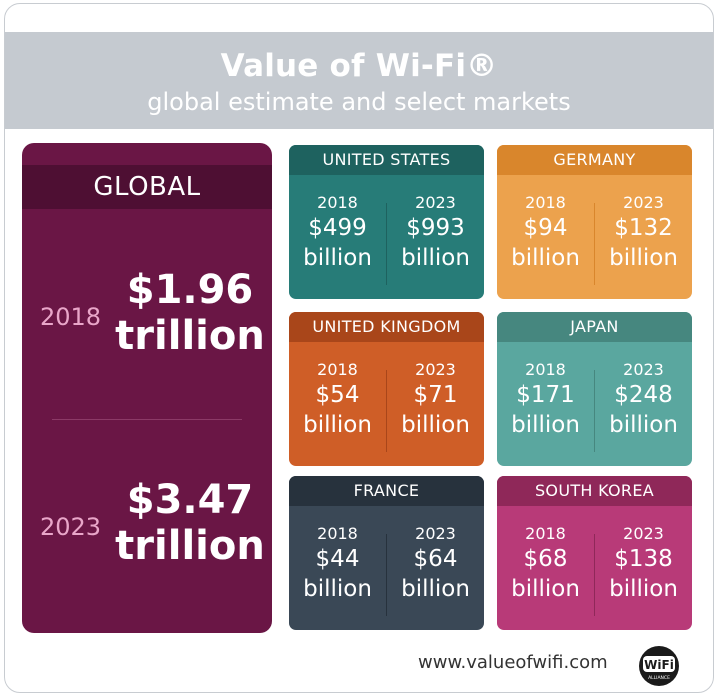 The height and width of the screenshot is (699, 720). I want to click on market-card: JAPAN 2018 $171 billion 2023 $248 billion, so click(594, 389).